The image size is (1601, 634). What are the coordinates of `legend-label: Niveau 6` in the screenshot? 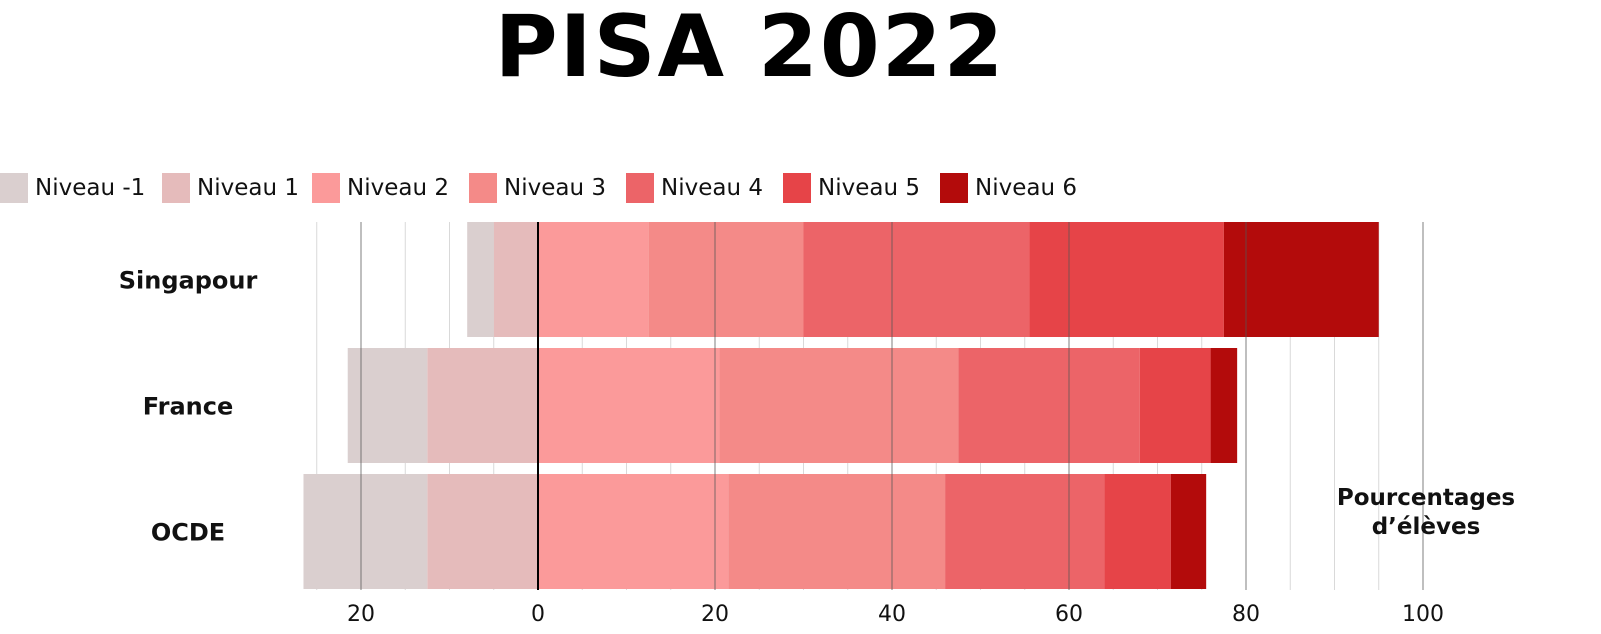 It's located at (1026, 188).